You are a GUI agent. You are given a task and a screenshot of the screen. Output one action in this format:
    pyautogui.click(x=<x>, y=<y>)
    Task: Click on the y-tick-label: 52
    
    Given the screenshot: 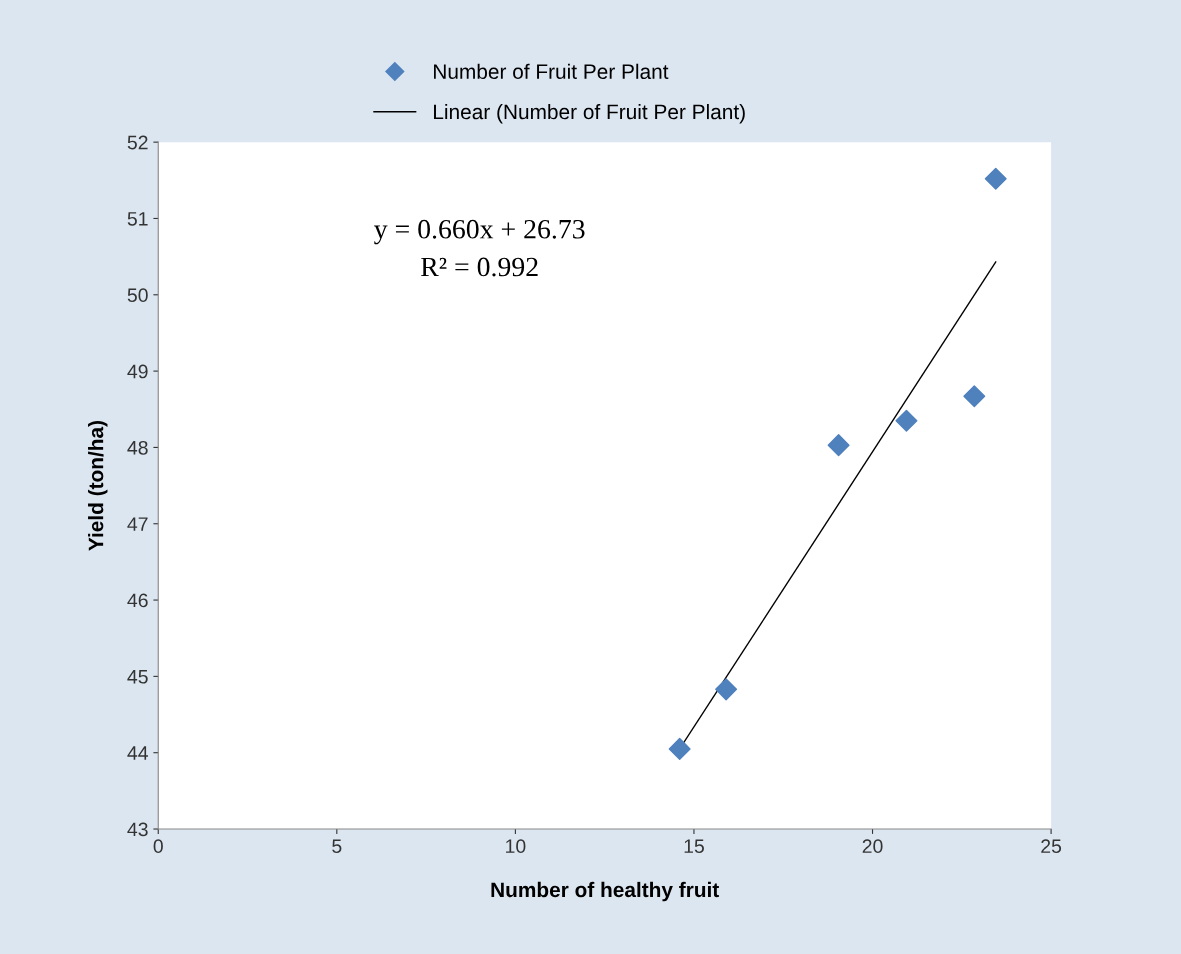 What is the action you would take?
    pyautogui.click(x=137, y=142)
    